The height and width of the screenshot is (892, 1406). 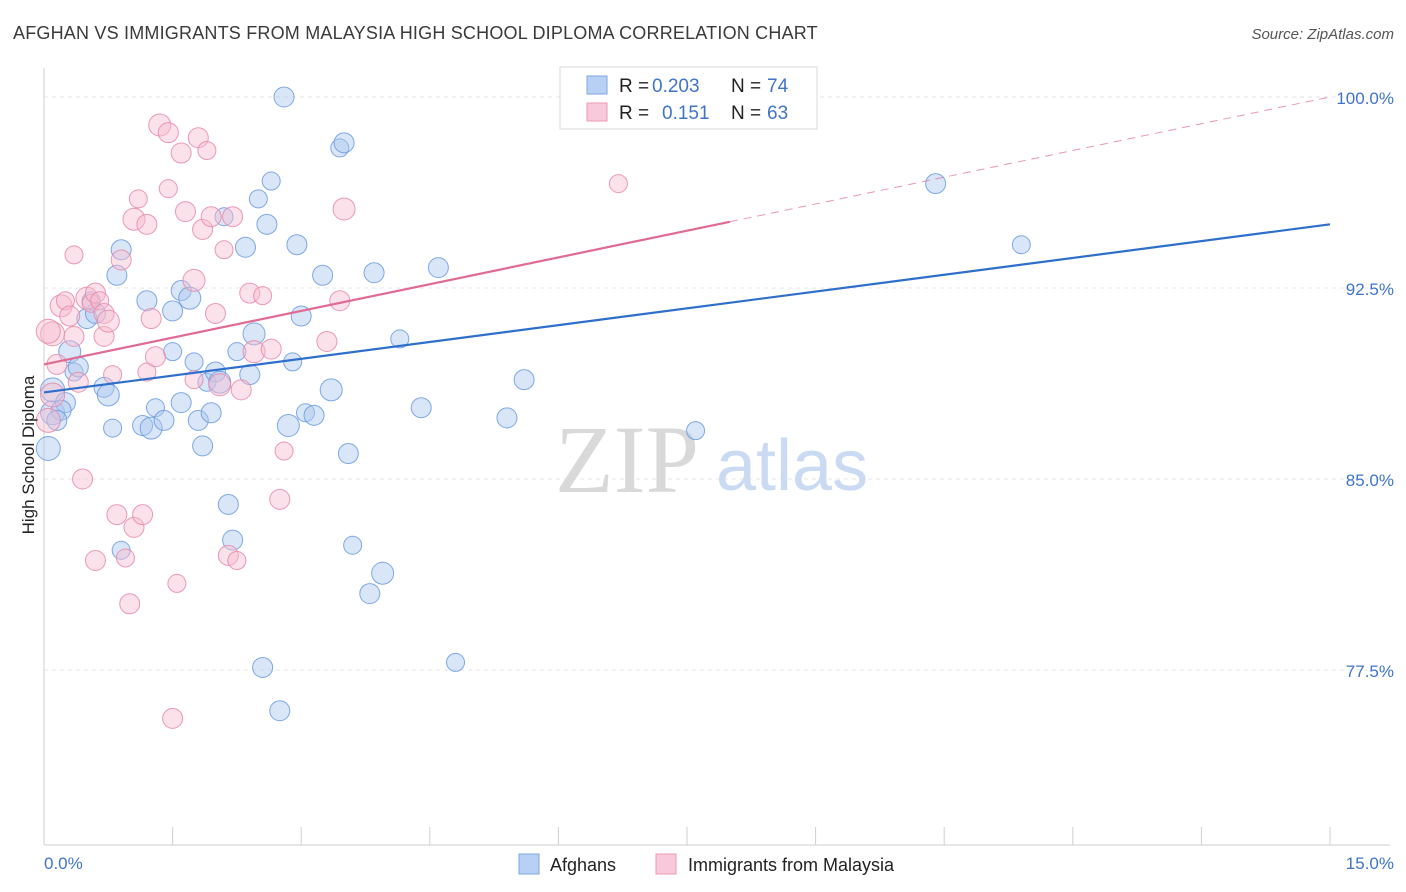 What do you see at coordinates (1030, 159) in the screenshot?
I see `trend-line-1-projection` at bounding box center [1030, 159].